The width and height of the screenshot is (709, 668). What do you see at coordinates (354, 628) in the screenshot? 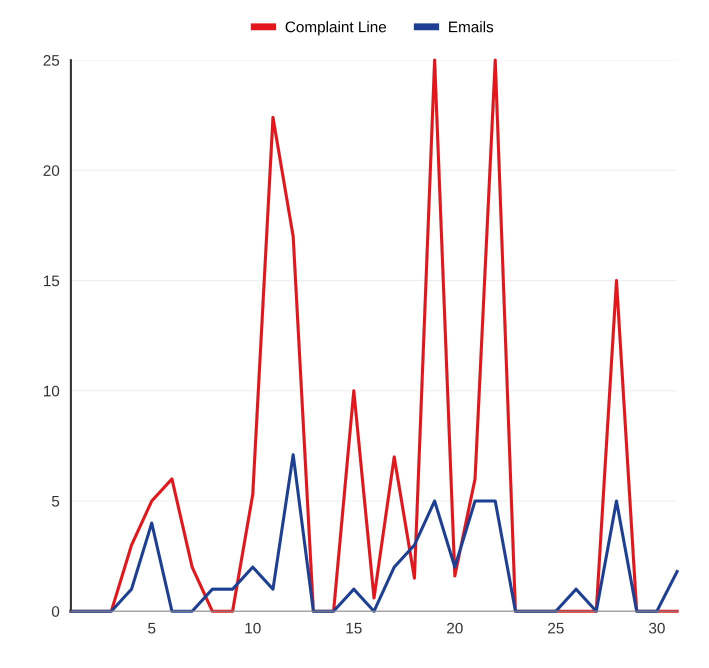
I see `x-tick-label: 15` at bounding box center [354, 628].